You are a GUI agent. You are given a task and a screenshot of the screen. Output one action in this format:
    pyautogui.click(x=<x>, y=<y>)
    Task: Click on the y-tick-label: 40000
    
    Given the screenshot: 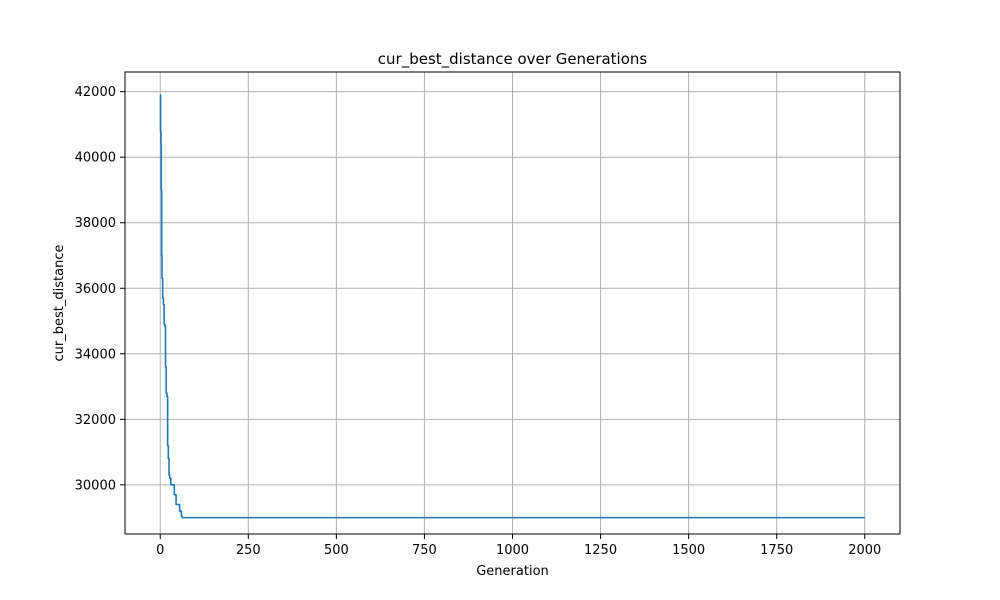 What is the action you would take?
    pyautogui.click(x=95, y=158)
    